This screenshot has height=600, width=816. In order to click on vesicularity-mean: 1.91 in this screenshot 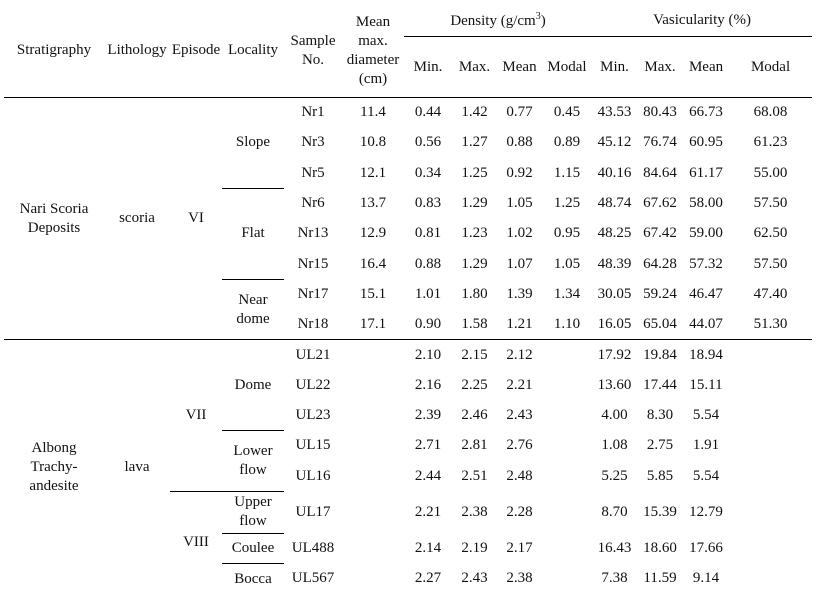, I will do `click(706, 445)`.